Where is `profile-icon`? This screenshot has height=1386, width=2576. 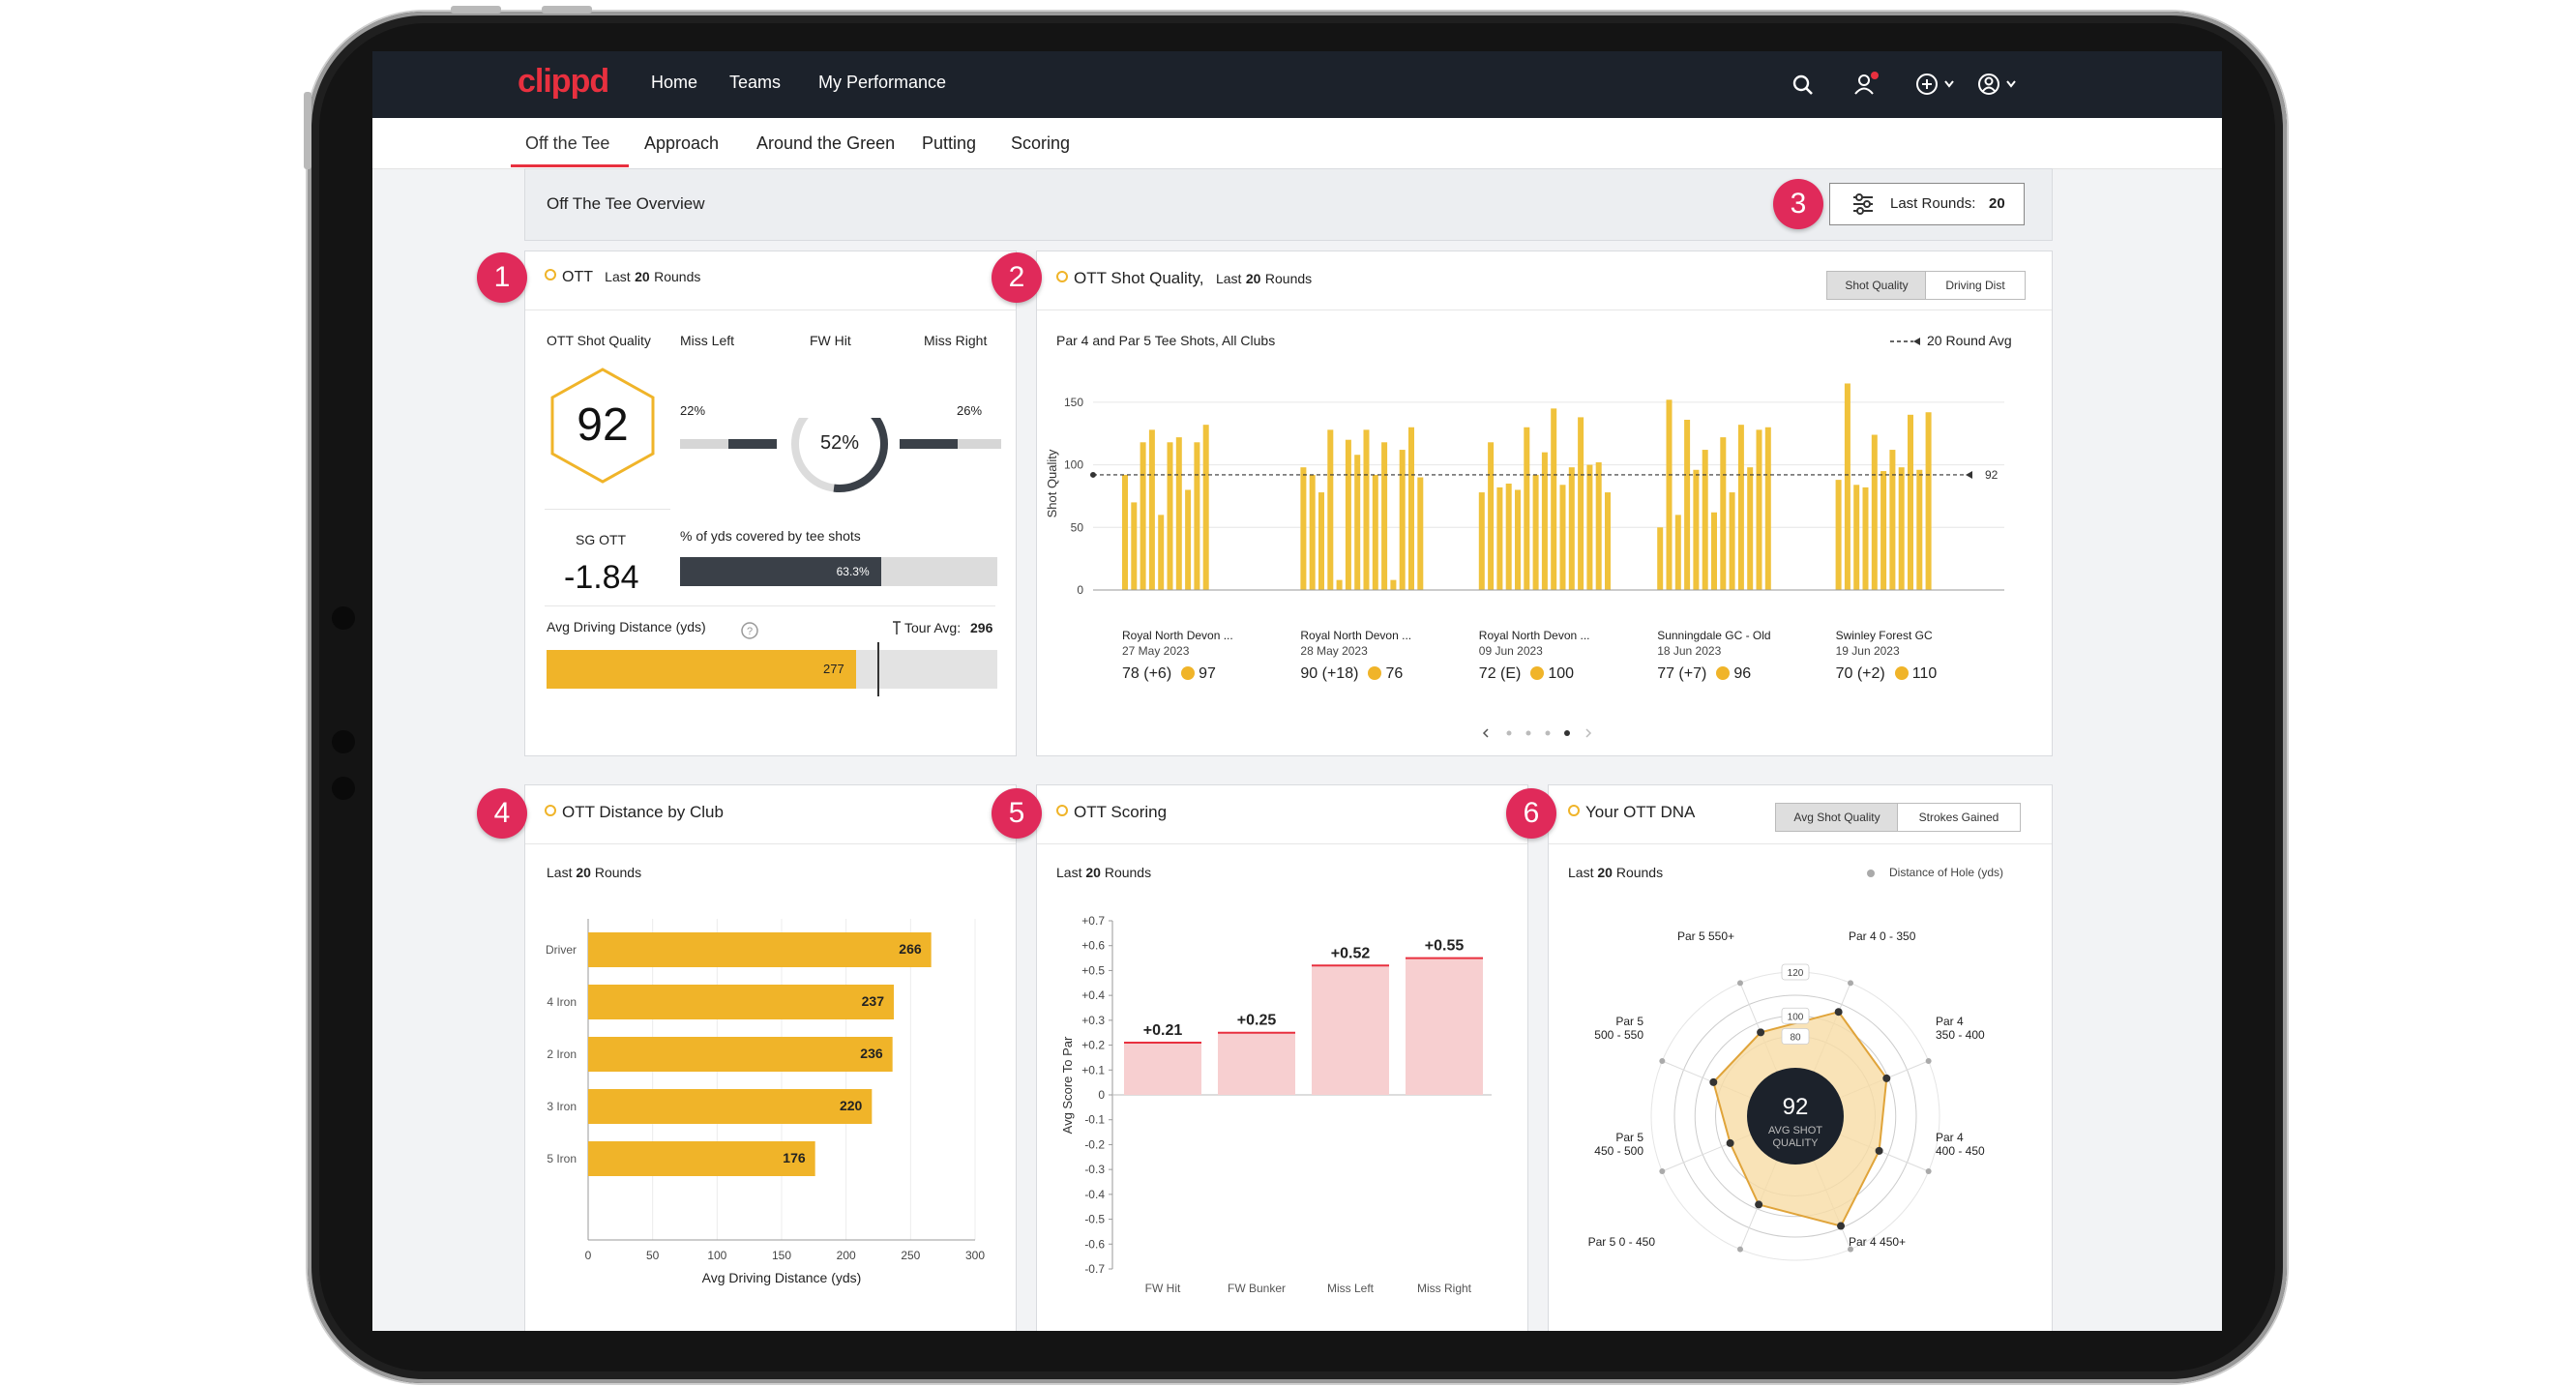
profile-icon is located at coordinates (1998, 84).